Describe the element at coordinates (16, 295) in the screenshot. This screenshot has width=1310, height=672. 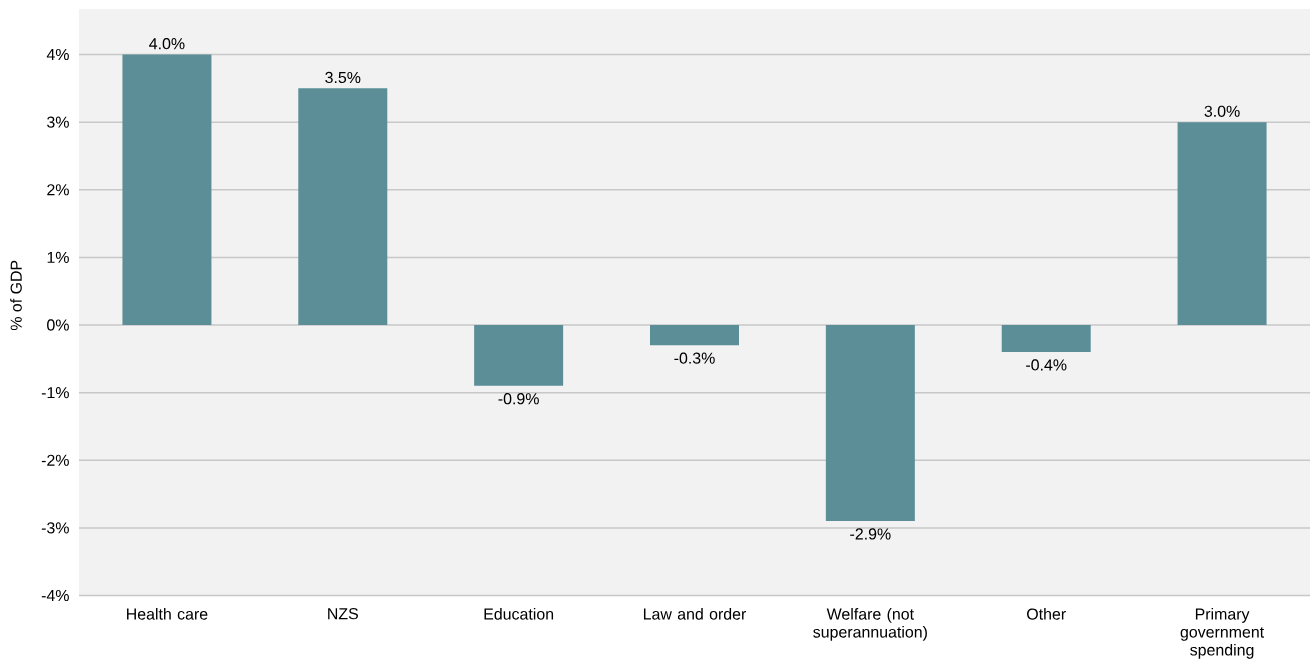
I see `y-axis-title: % of GDP` at that location.